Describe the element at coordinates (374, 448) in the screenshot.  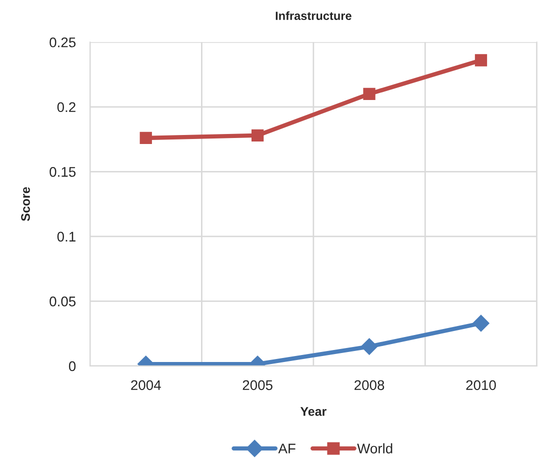
I see `legend-label: World` at that location.